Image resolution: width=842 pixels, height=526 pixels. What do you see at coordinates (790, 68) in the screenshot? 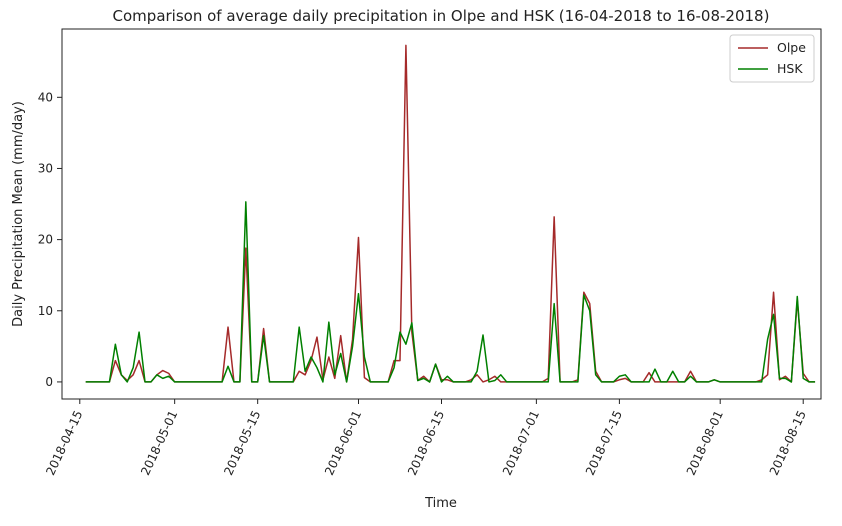
I see `legend-label-hsk: HSK` at bounding box center [790, 68].